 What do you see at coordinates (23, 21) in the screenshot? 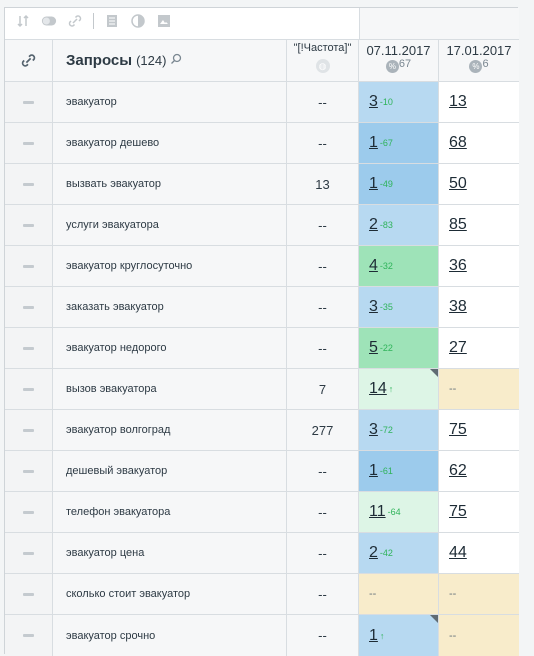
I see `sort-icon` at bounding box center [23, 21].